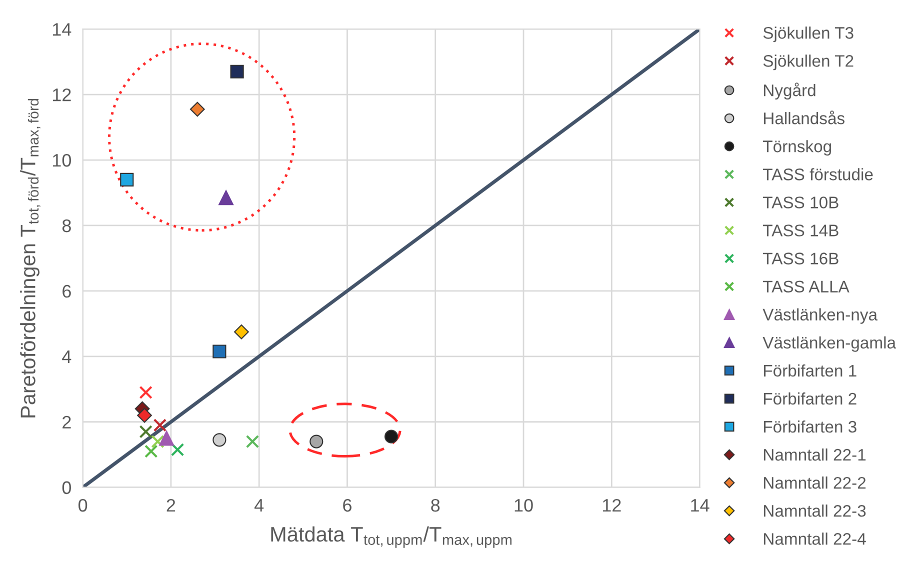 This screenshot has width=910, height=570. I want to click on x-tick-label: 10, so click(523, 505).